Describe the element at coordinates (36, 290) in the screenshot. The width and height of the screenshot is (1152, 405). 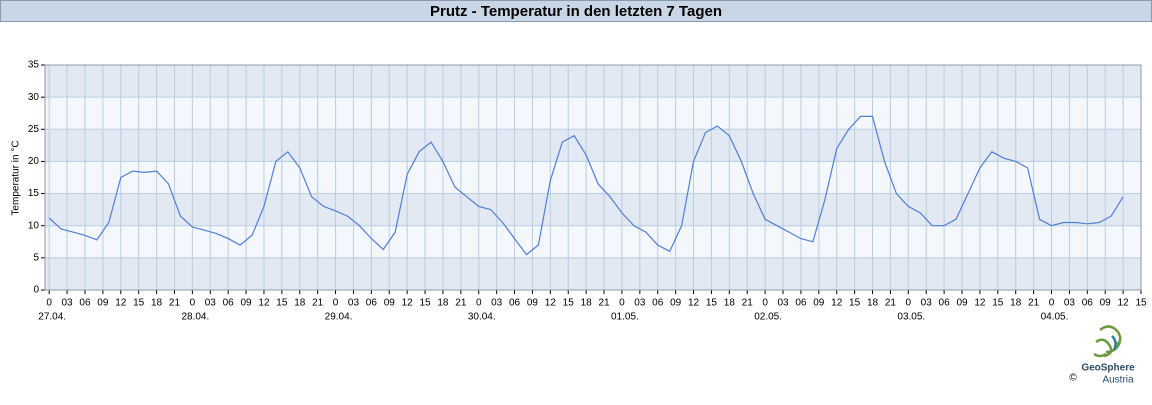
I see `y-tick-label: 0` at that location.